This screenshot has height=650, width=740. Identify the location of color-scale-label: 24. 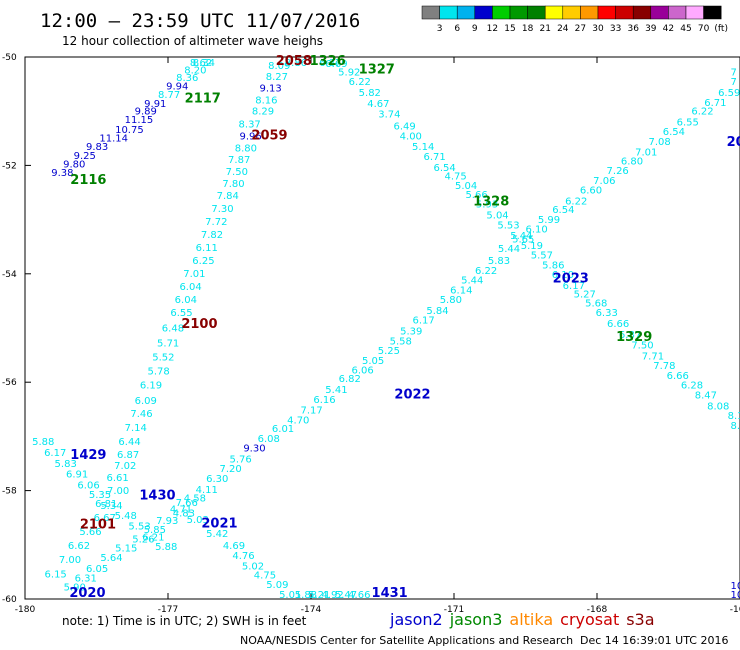
(563, 29).